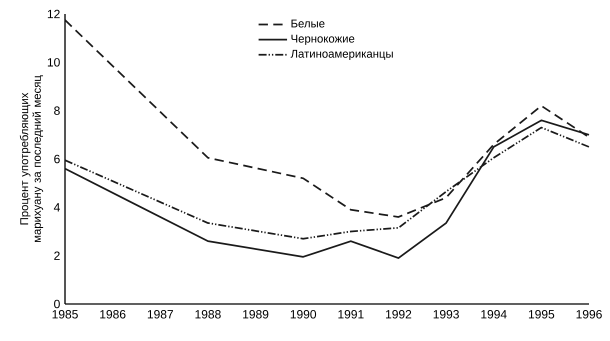  I want to click on x-tick-label: 1985, so click(65, 314).